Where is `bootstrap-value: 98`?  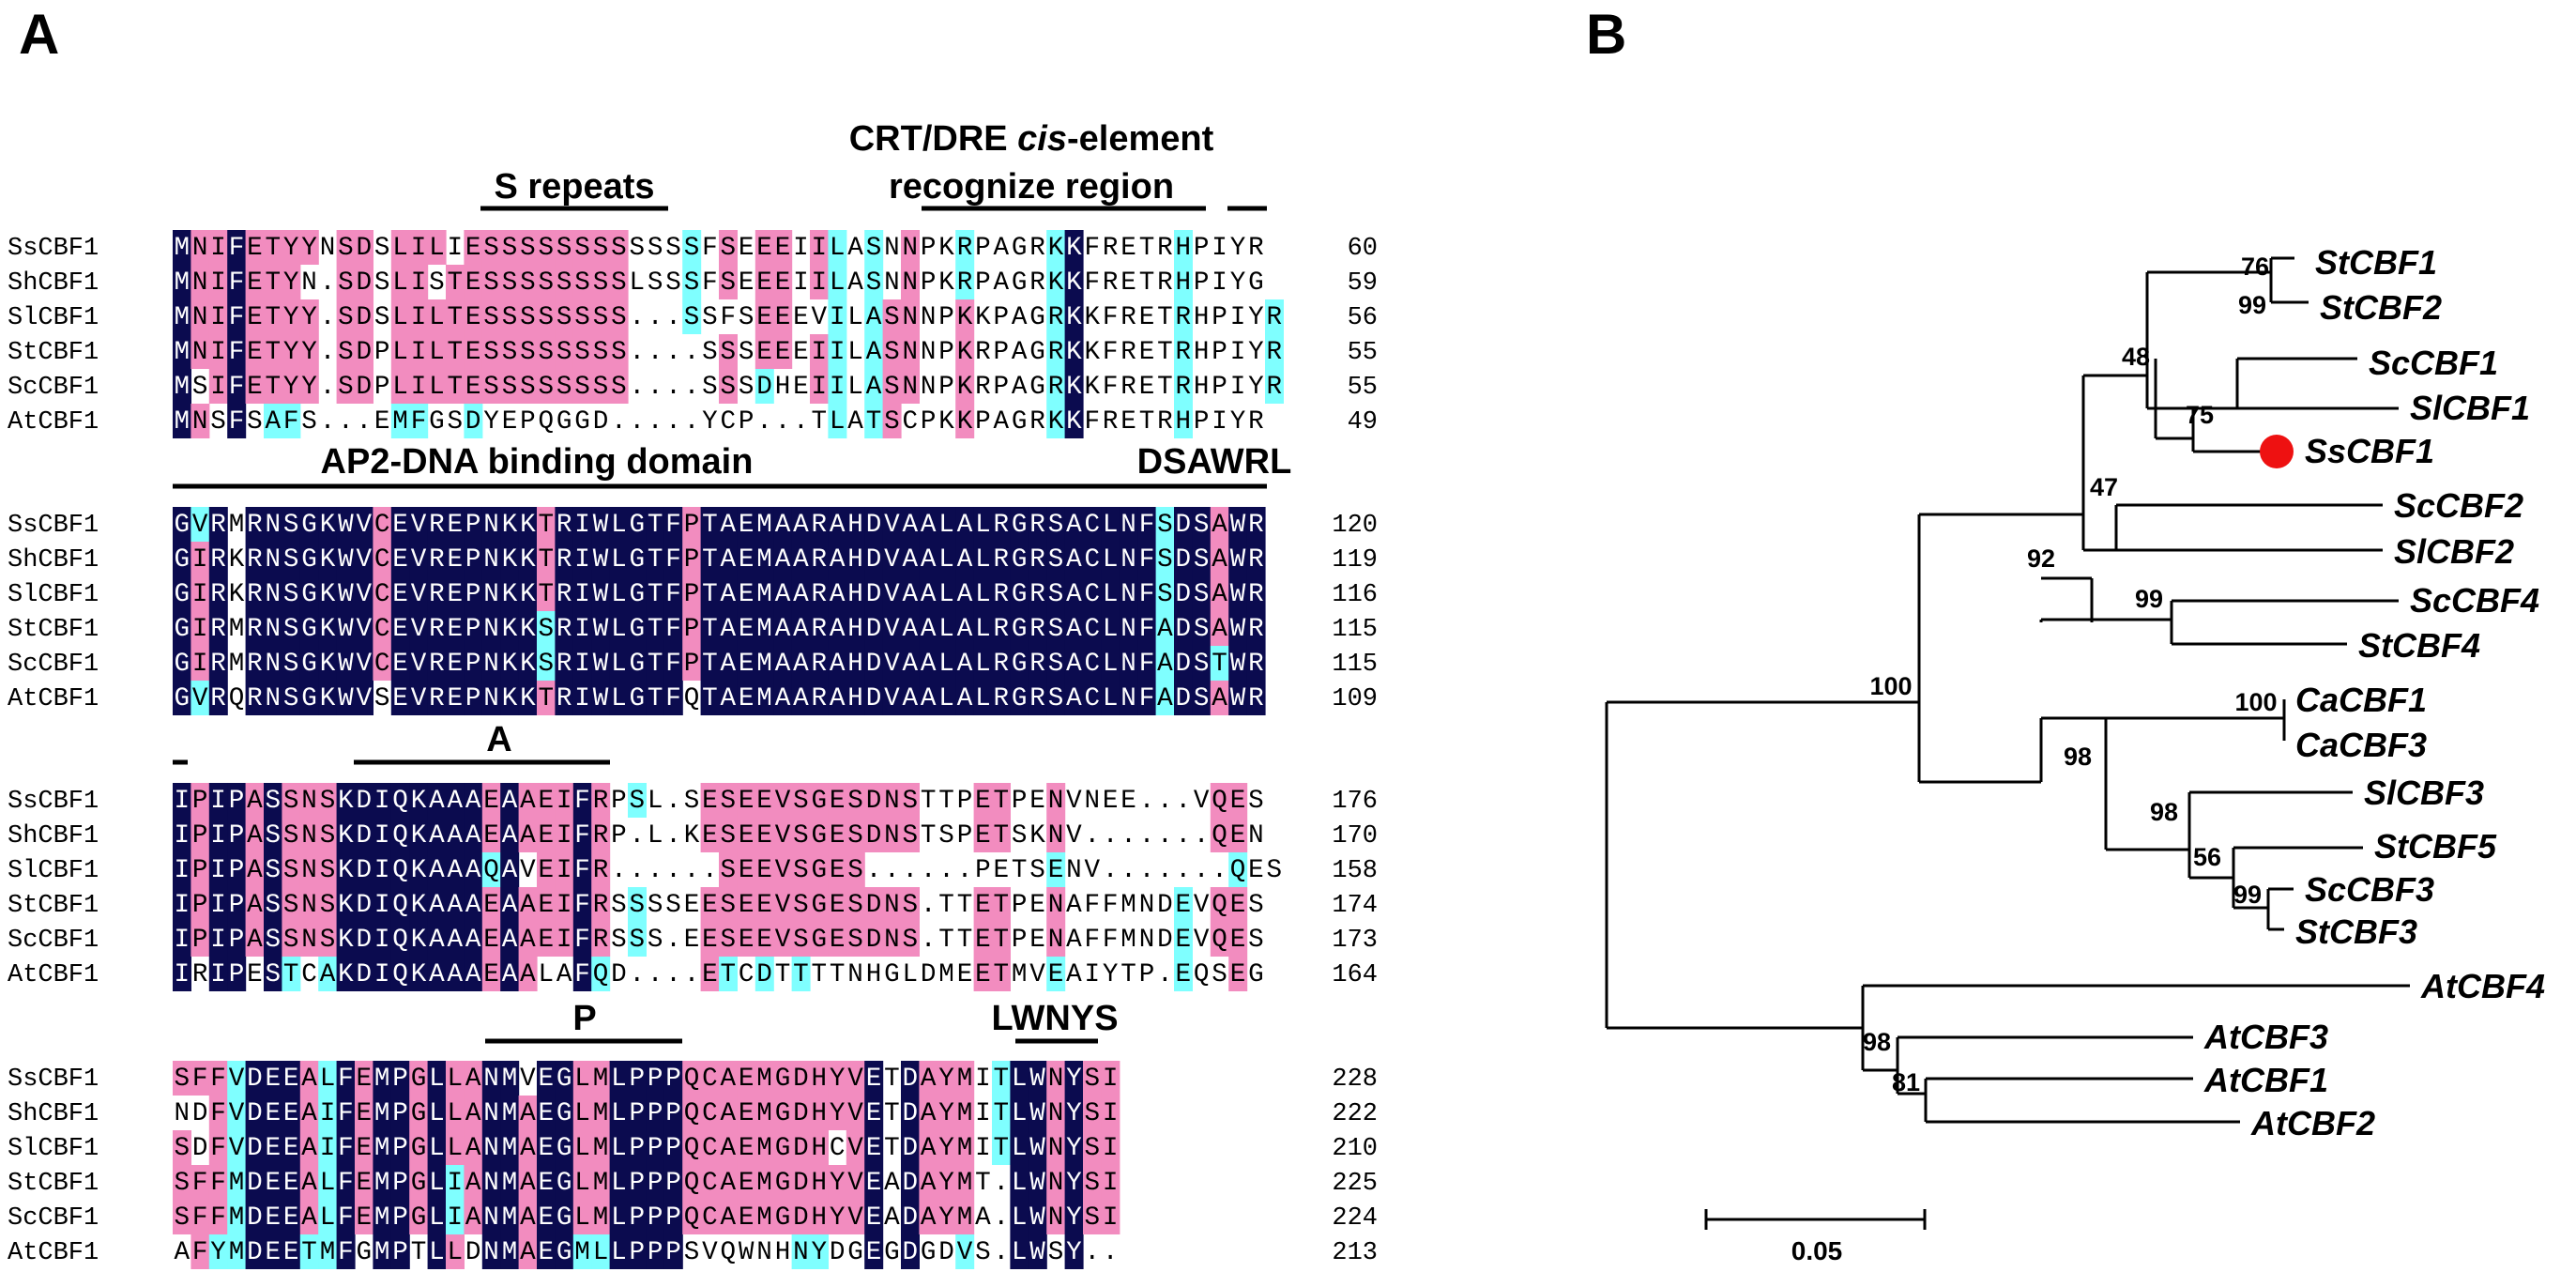 bootstrap-value: 98 is located at coordinates (2078, 757).